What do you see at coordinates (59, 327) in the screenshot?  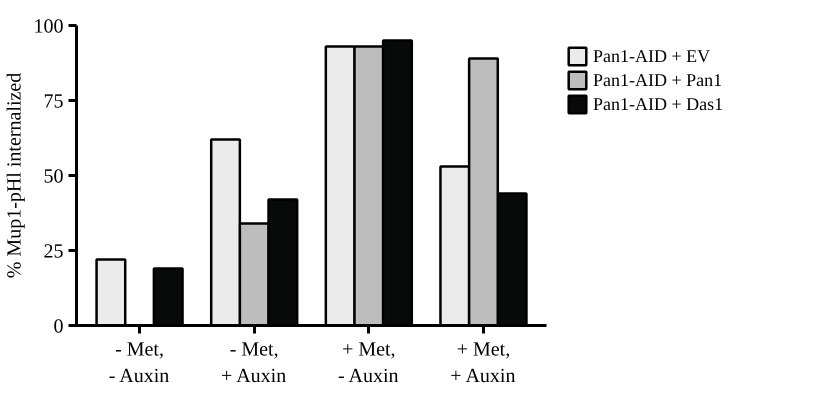 I see `y-tick-label: 0` at bounding box center [59, 327].